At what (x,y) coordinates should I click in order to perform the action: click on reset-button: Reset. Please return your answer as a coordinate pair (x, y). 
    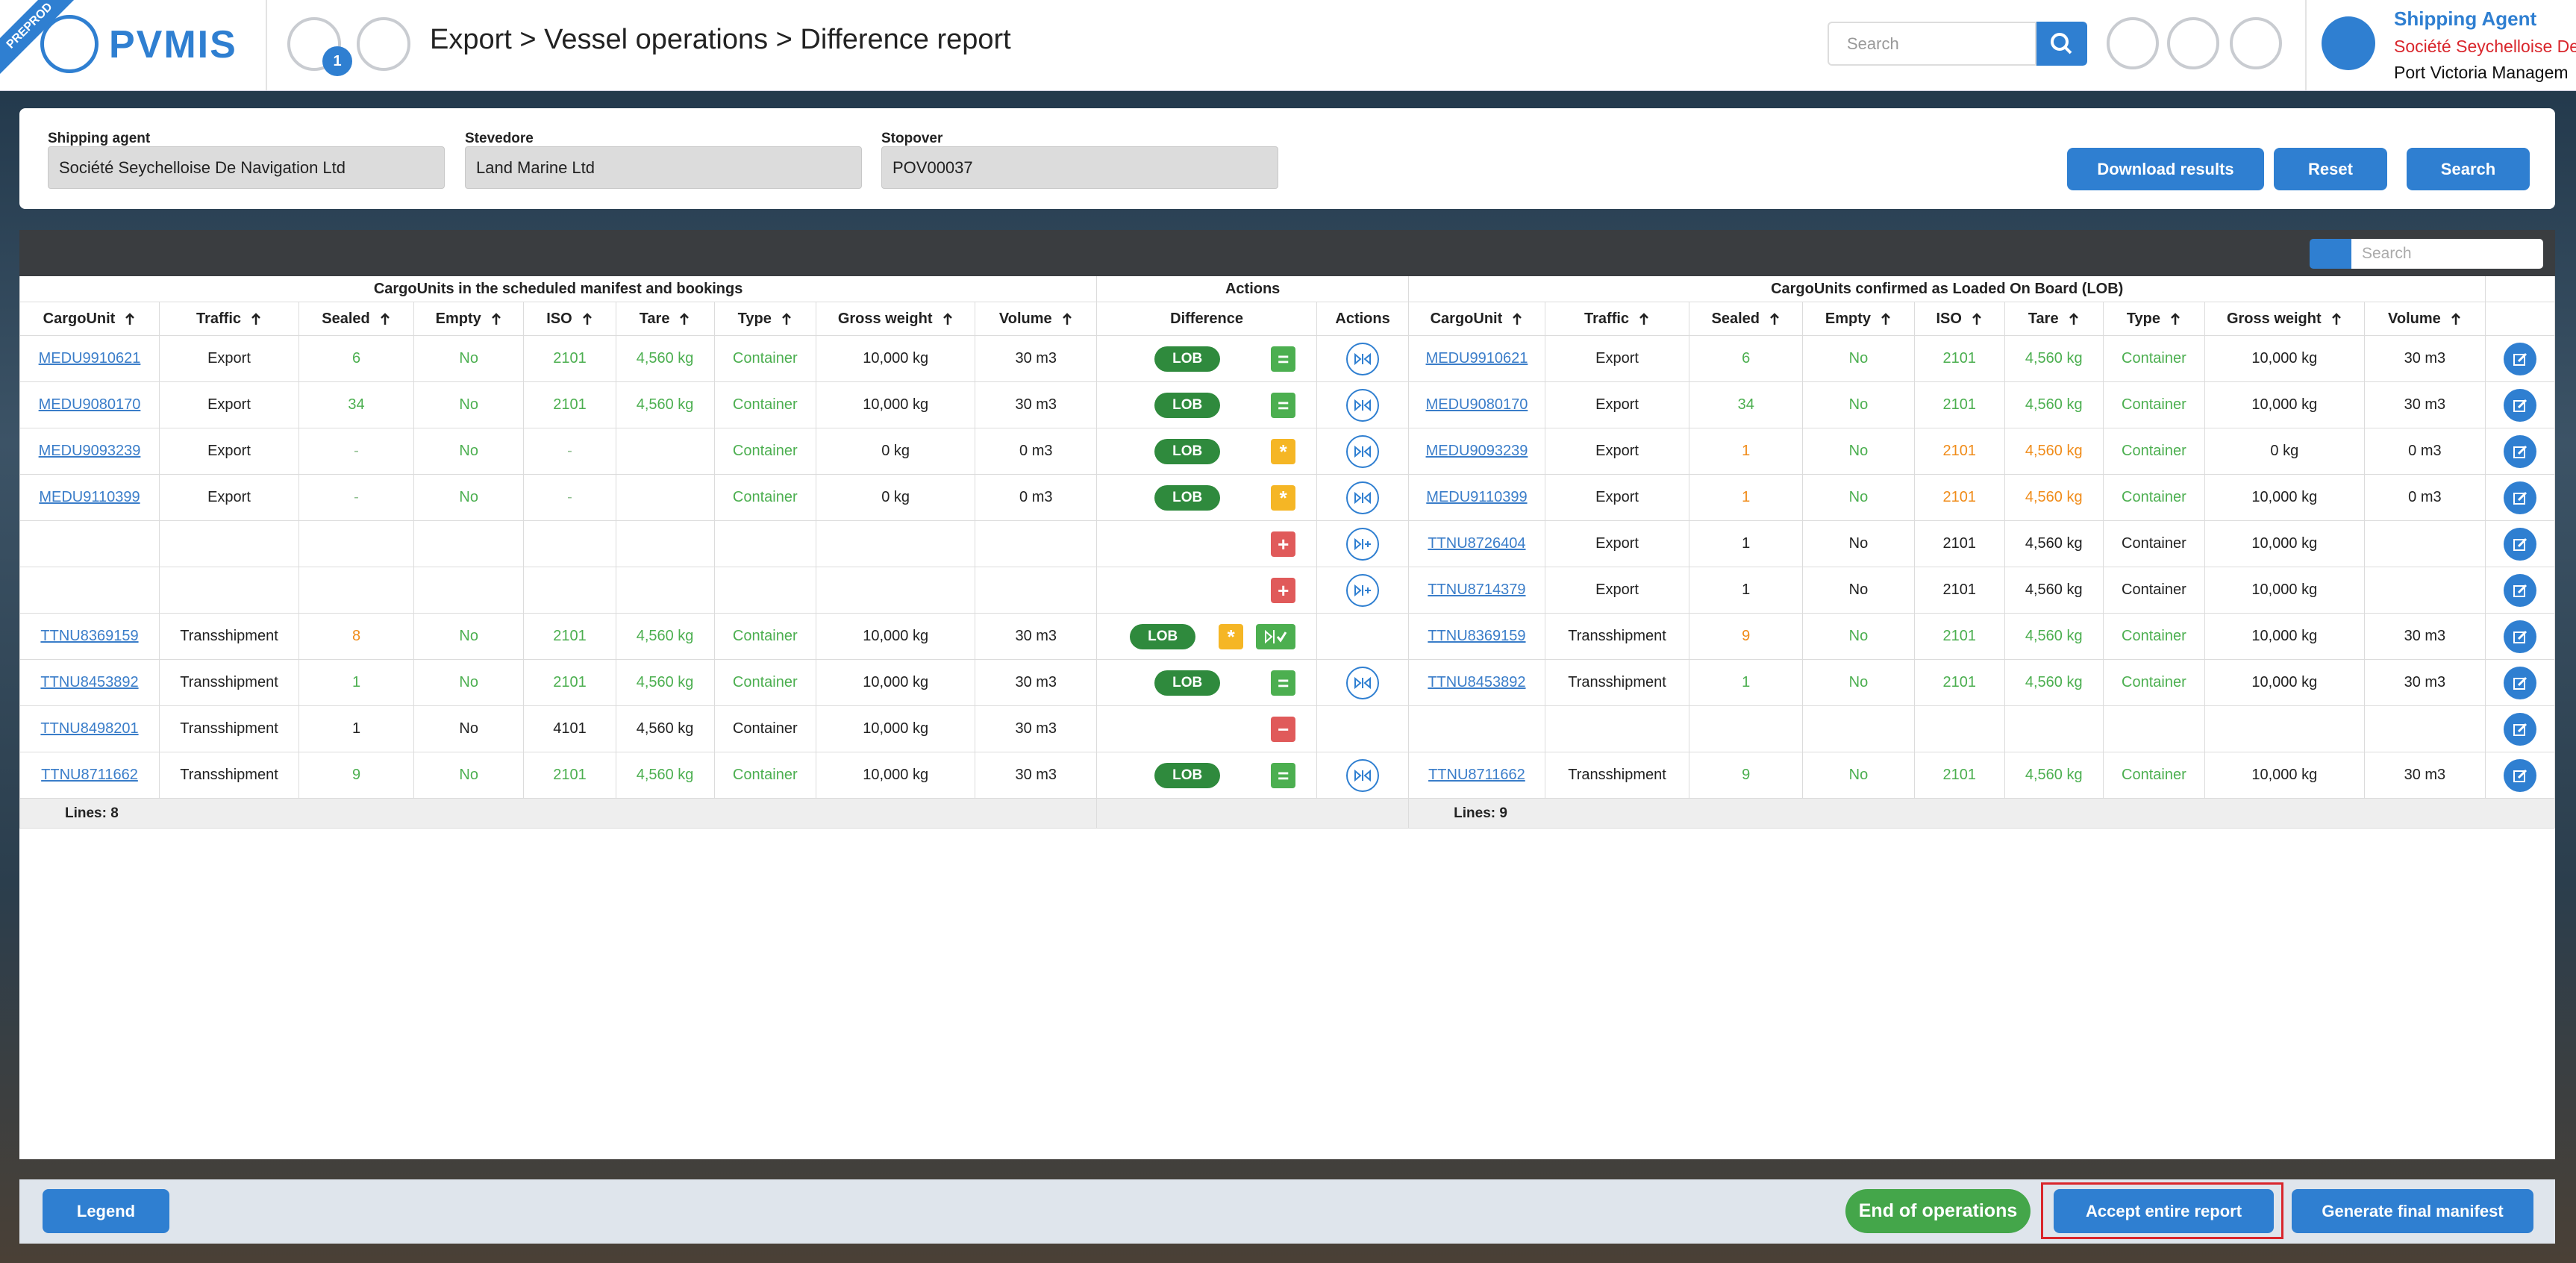
    Looking at the image, I should click on (2330, 169).